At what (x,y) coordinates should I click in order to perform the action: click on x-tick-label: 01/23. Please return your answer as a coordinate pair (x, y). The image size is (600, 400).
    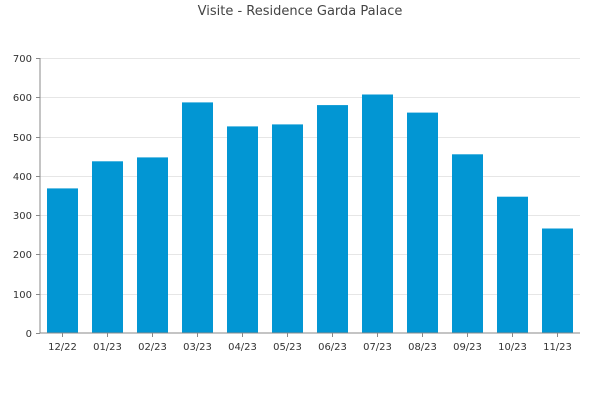
    Looking at the image, I should click on (107, 347).